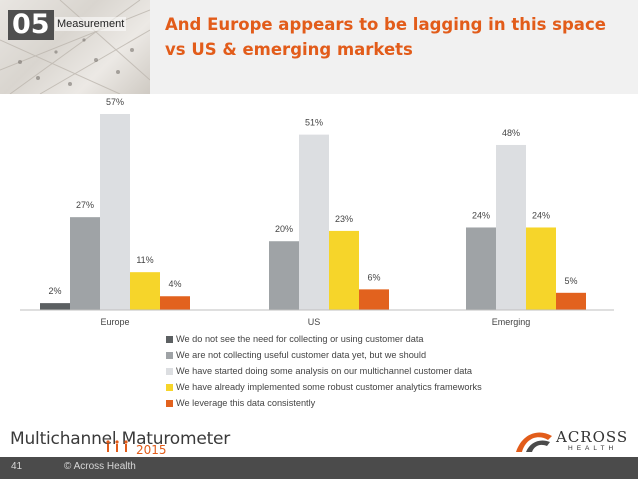 This screenshot has height=479, width=638. What do you see at coordinates (151, 450) in the screenshot?
I see `brand-year: 2015` at bounding box center [151, 450].